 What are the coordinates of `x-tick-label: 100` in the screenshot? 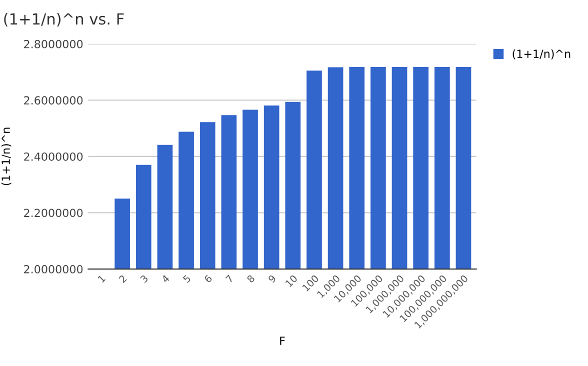 It's located at (311, 283).